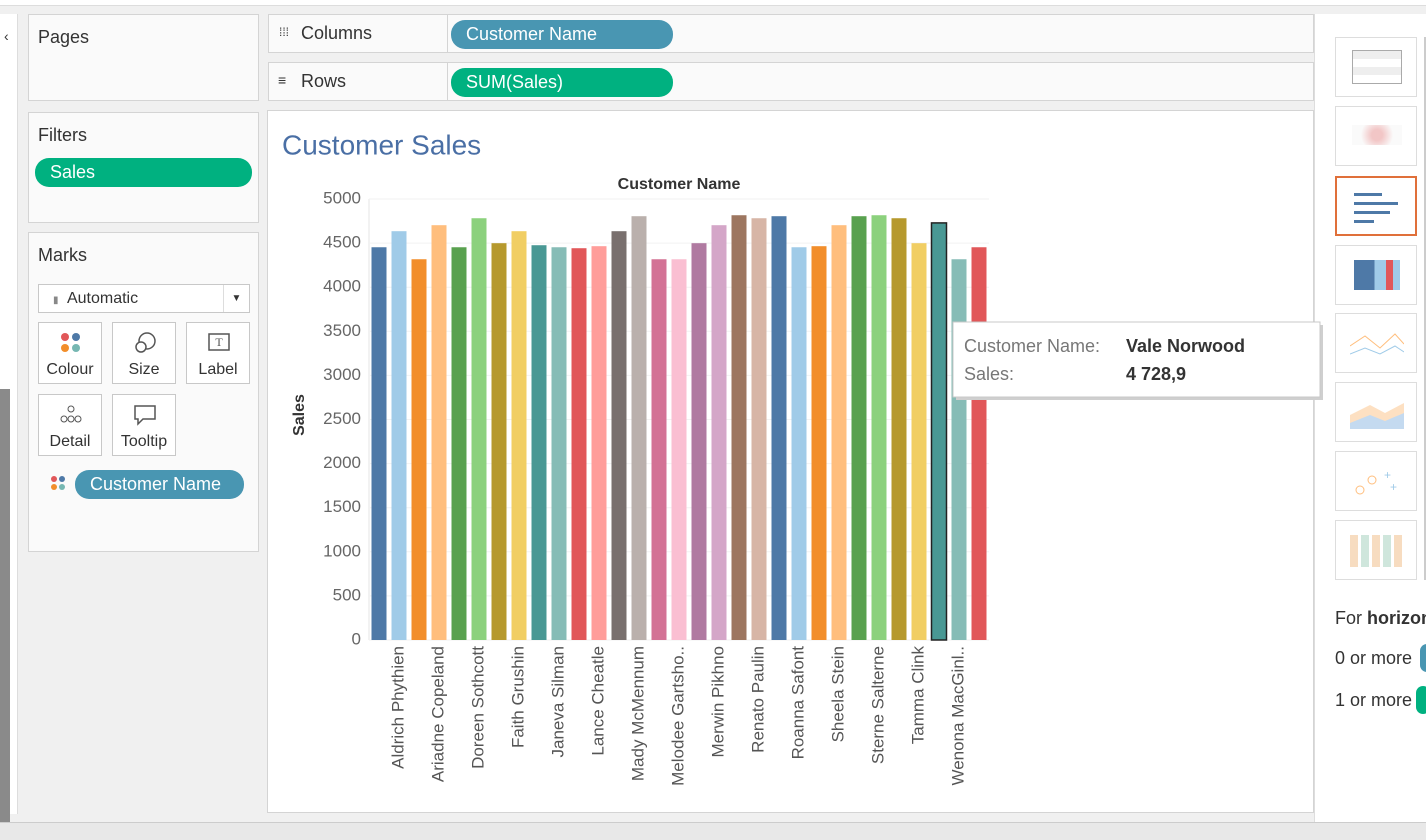 The image size is (1426, 840). Describe the element at coordinates (1423, 658) in the screenshot. I see `dimension-chip` at that location.